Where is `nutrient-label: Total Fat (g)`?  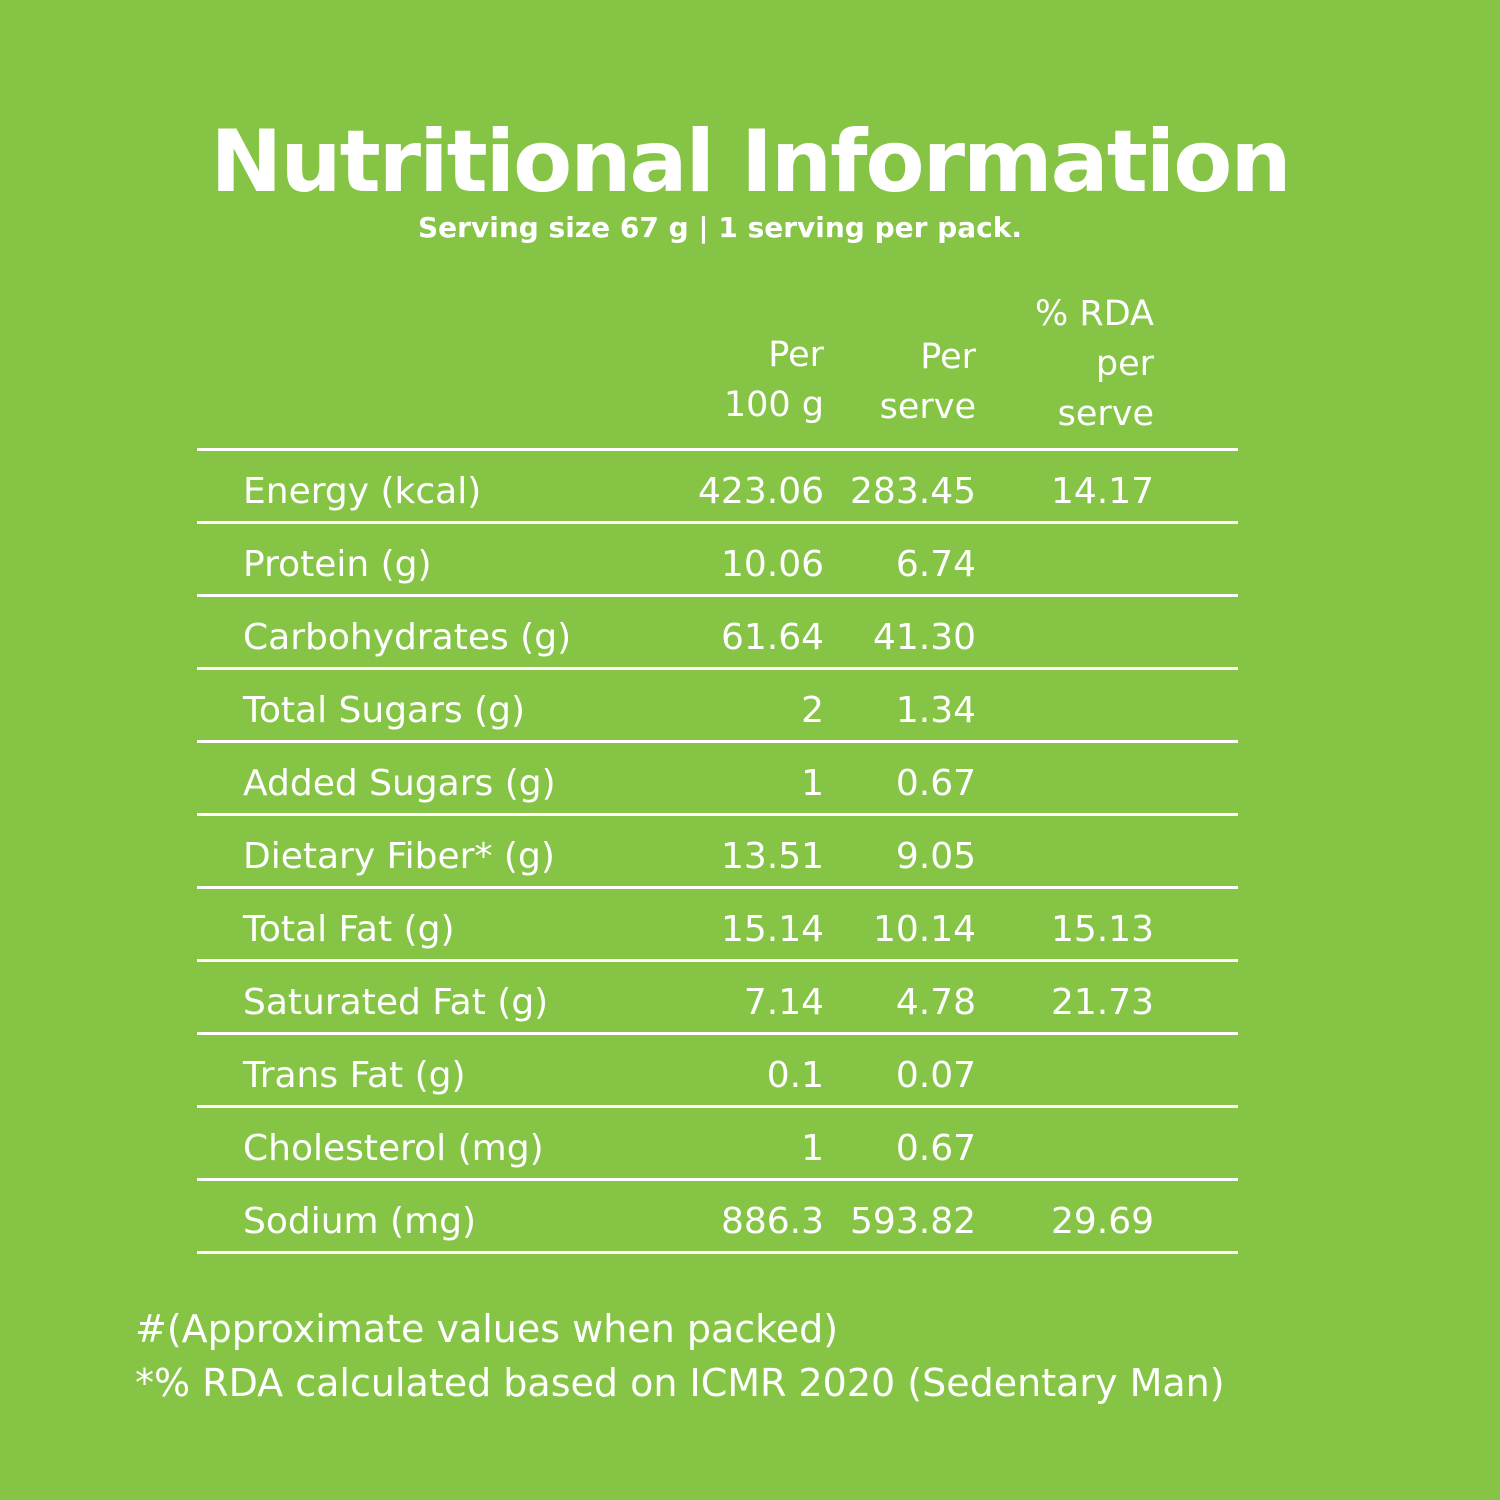
nutrient-label: Total Fat (g) is located at coordinates (349, 929).